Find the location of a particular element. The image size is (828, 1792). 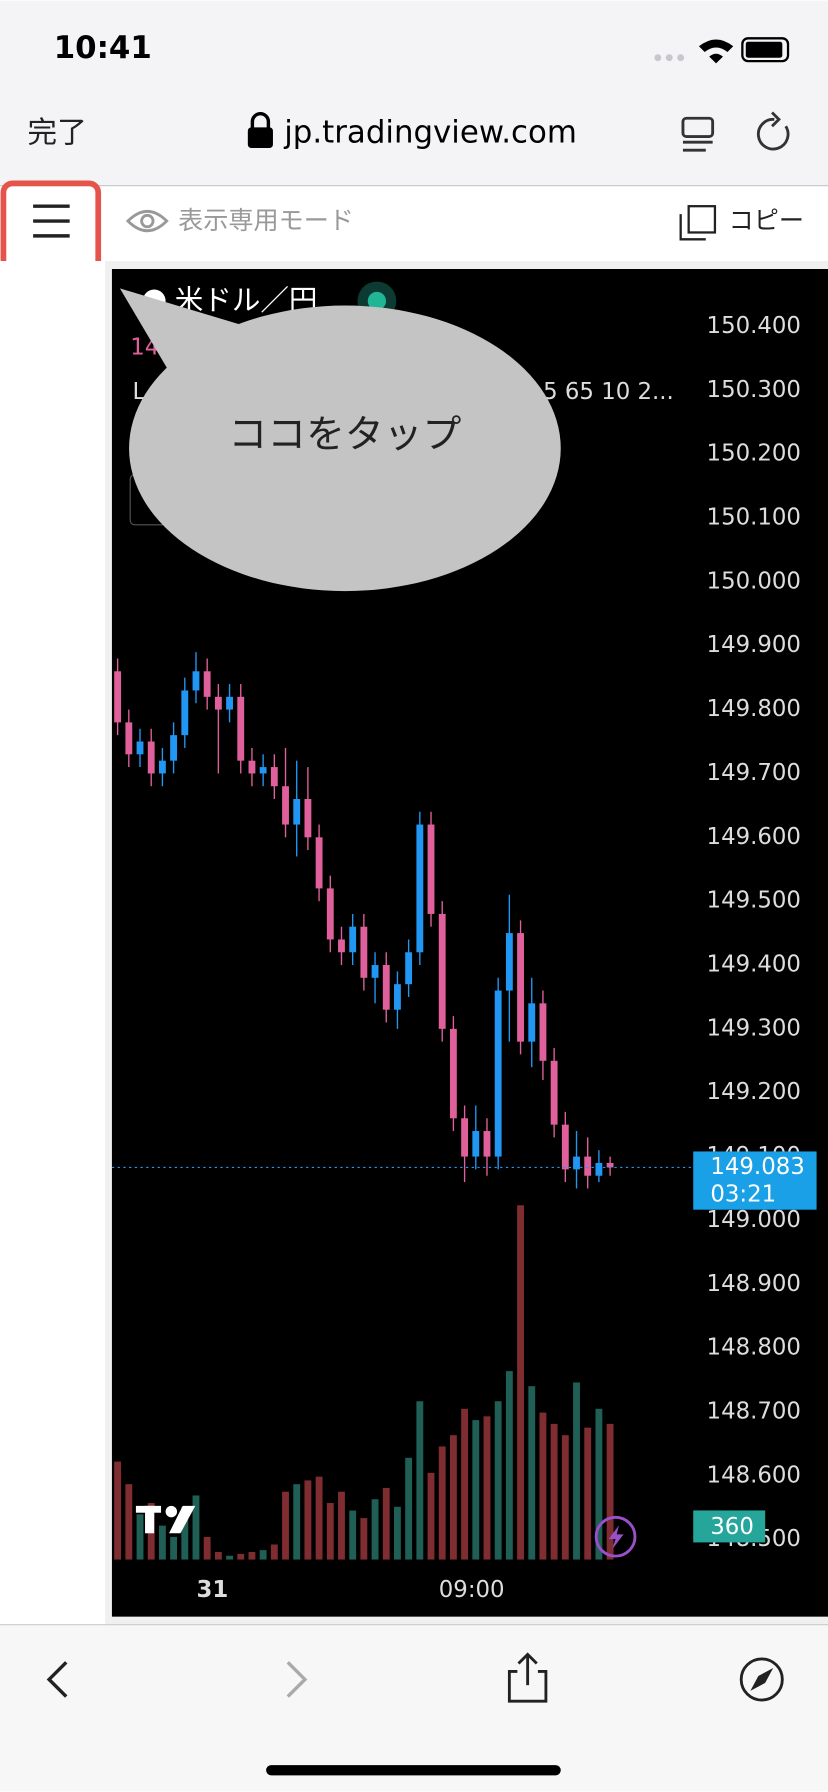

browser-chrome is located at coordinates (414, 93).